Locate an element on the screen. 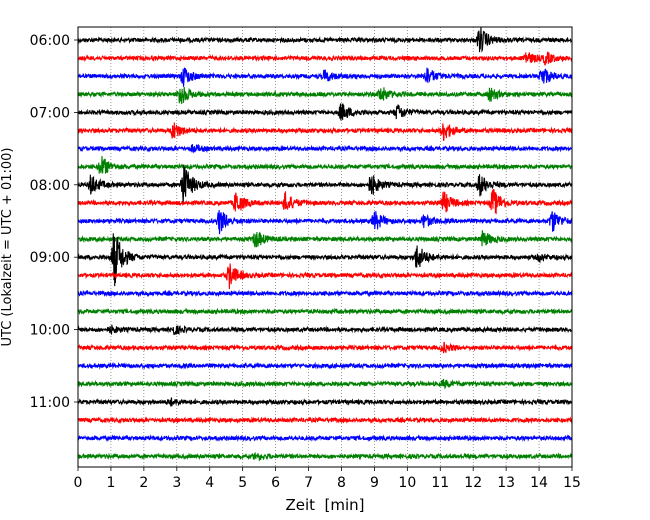 The height and width of the screenshot is (520, 650). x-tick-label: 14 is located at coordinates (539, 483).